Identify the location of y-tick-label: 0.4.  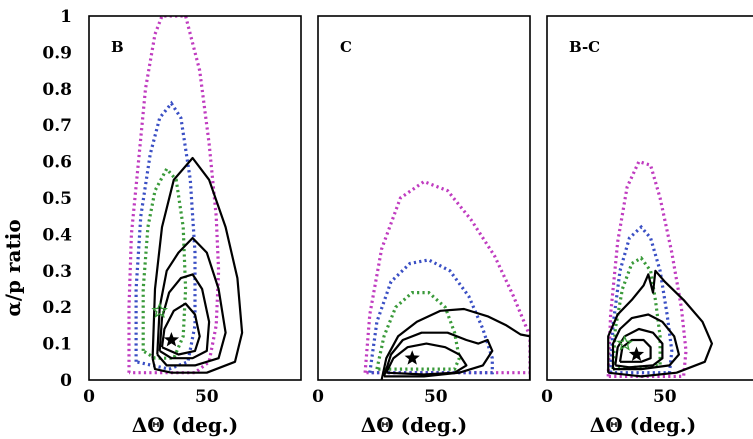
(57, 235).